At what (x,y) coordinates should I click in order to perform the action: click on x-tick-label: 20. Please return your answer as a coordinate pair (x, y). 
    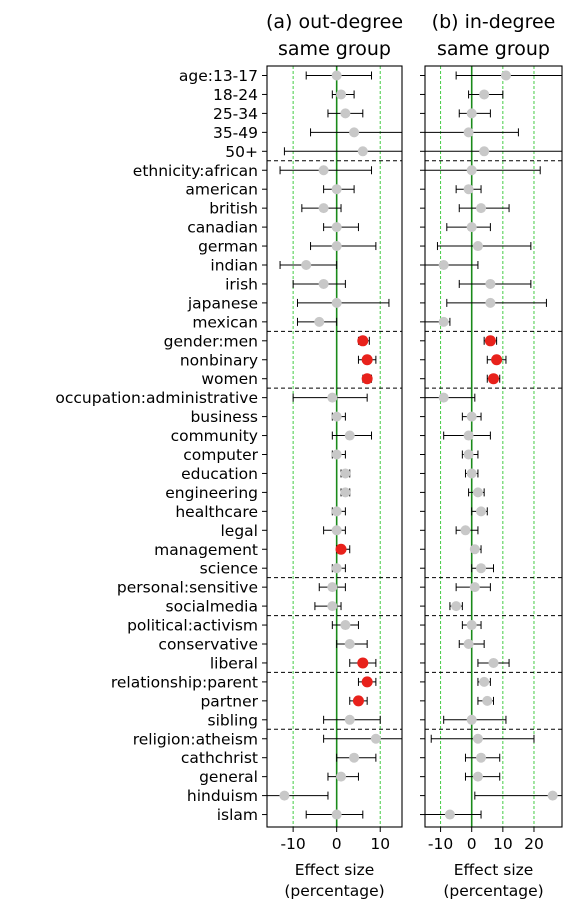
    Looking at the image, I should click on (534, 844).